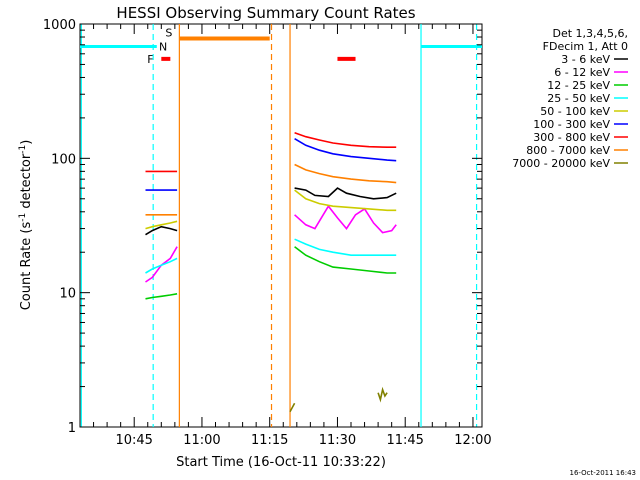  What do you see at coordinates (337, 440) in the screenshot?
I see `x-tick-label: 11:30` at bounding box center [337, 440].